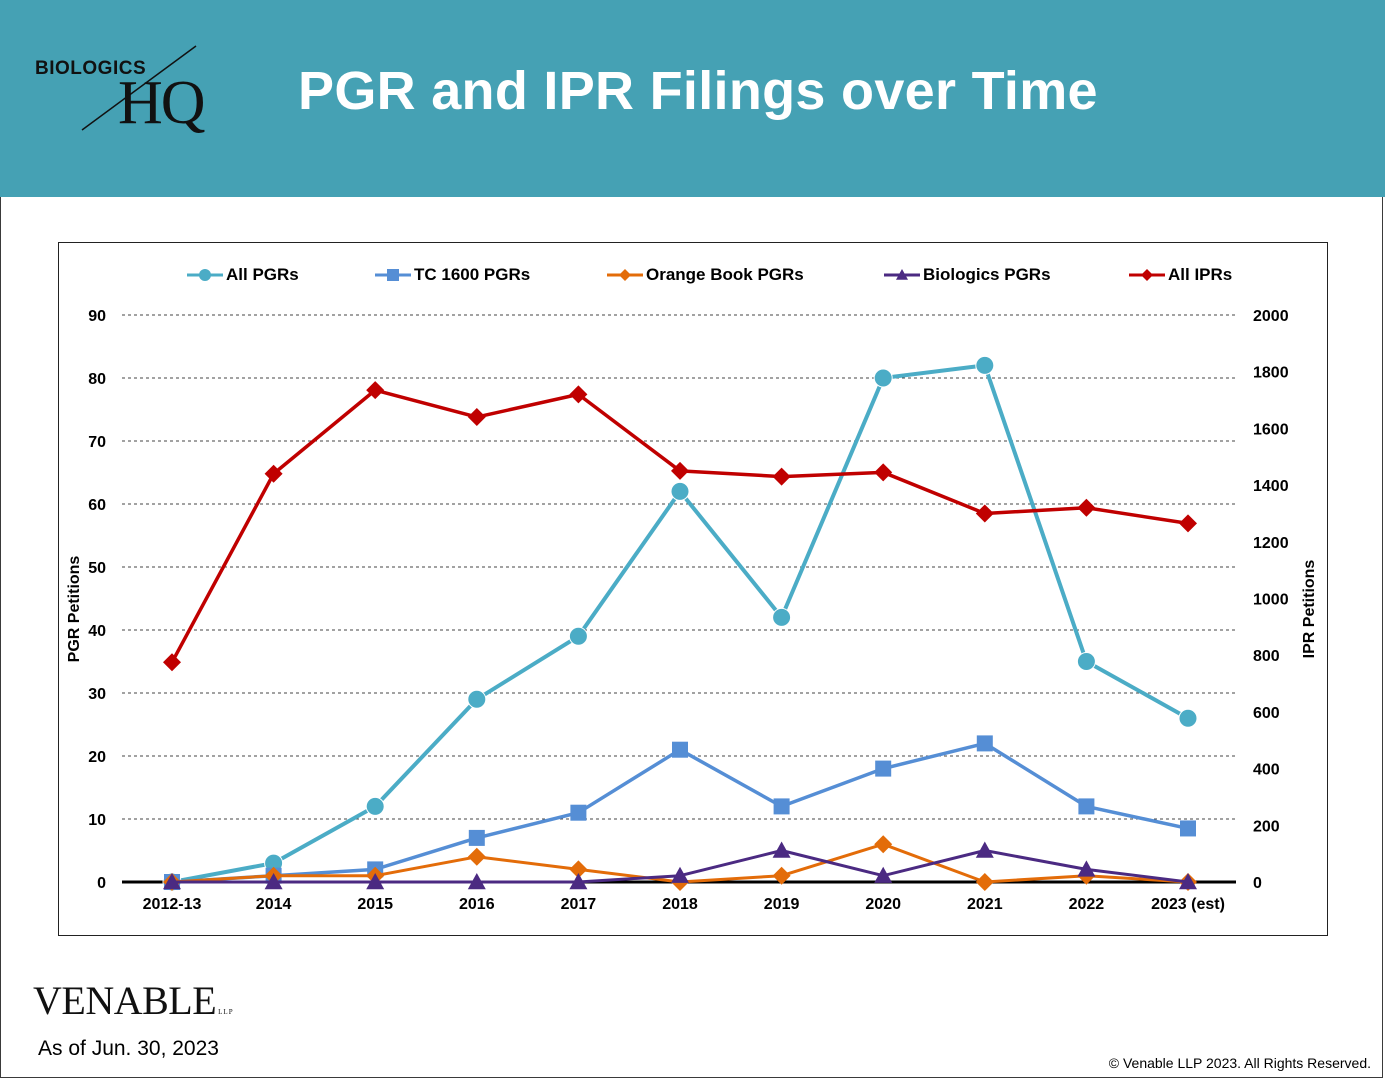 This screenshot has width=1385, height=1080. Describe the element at coordinates (1239, 1063) in the screenshot. I see `copyright-notice: © Venable LLP 2023. All Rights Reserved.` at that location.